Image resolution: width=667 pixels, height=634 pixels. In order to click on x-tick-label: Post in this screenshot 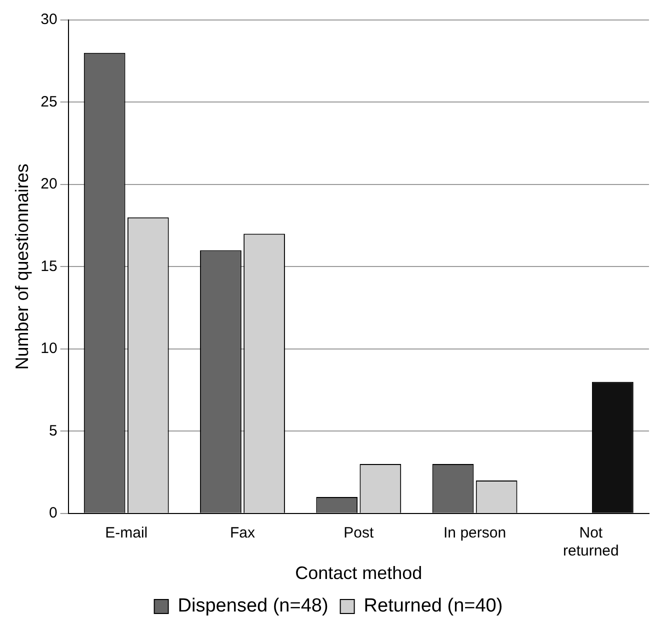, I will do `click(359, 533)`.